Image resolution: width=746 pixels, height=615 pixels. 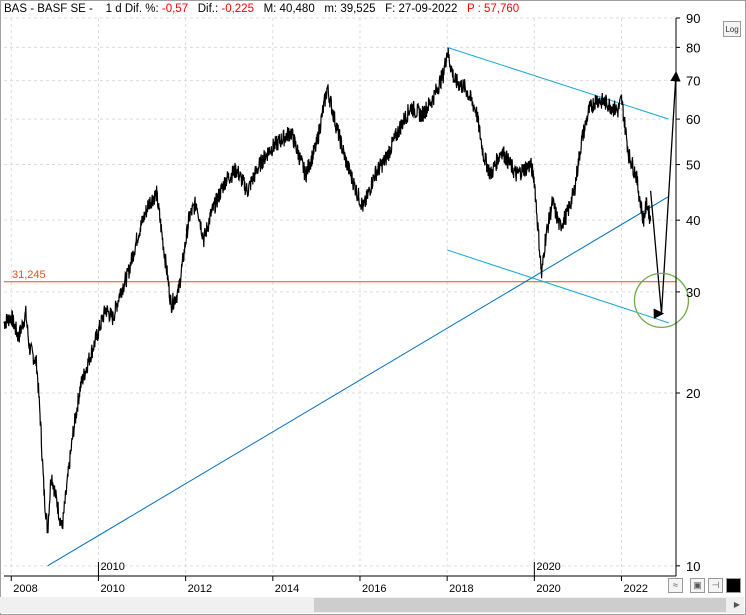 What do you see at coordinates (715, 585) in the screenshot?
I see `pin-icon: ⊣` at bounding box center [715, 585].